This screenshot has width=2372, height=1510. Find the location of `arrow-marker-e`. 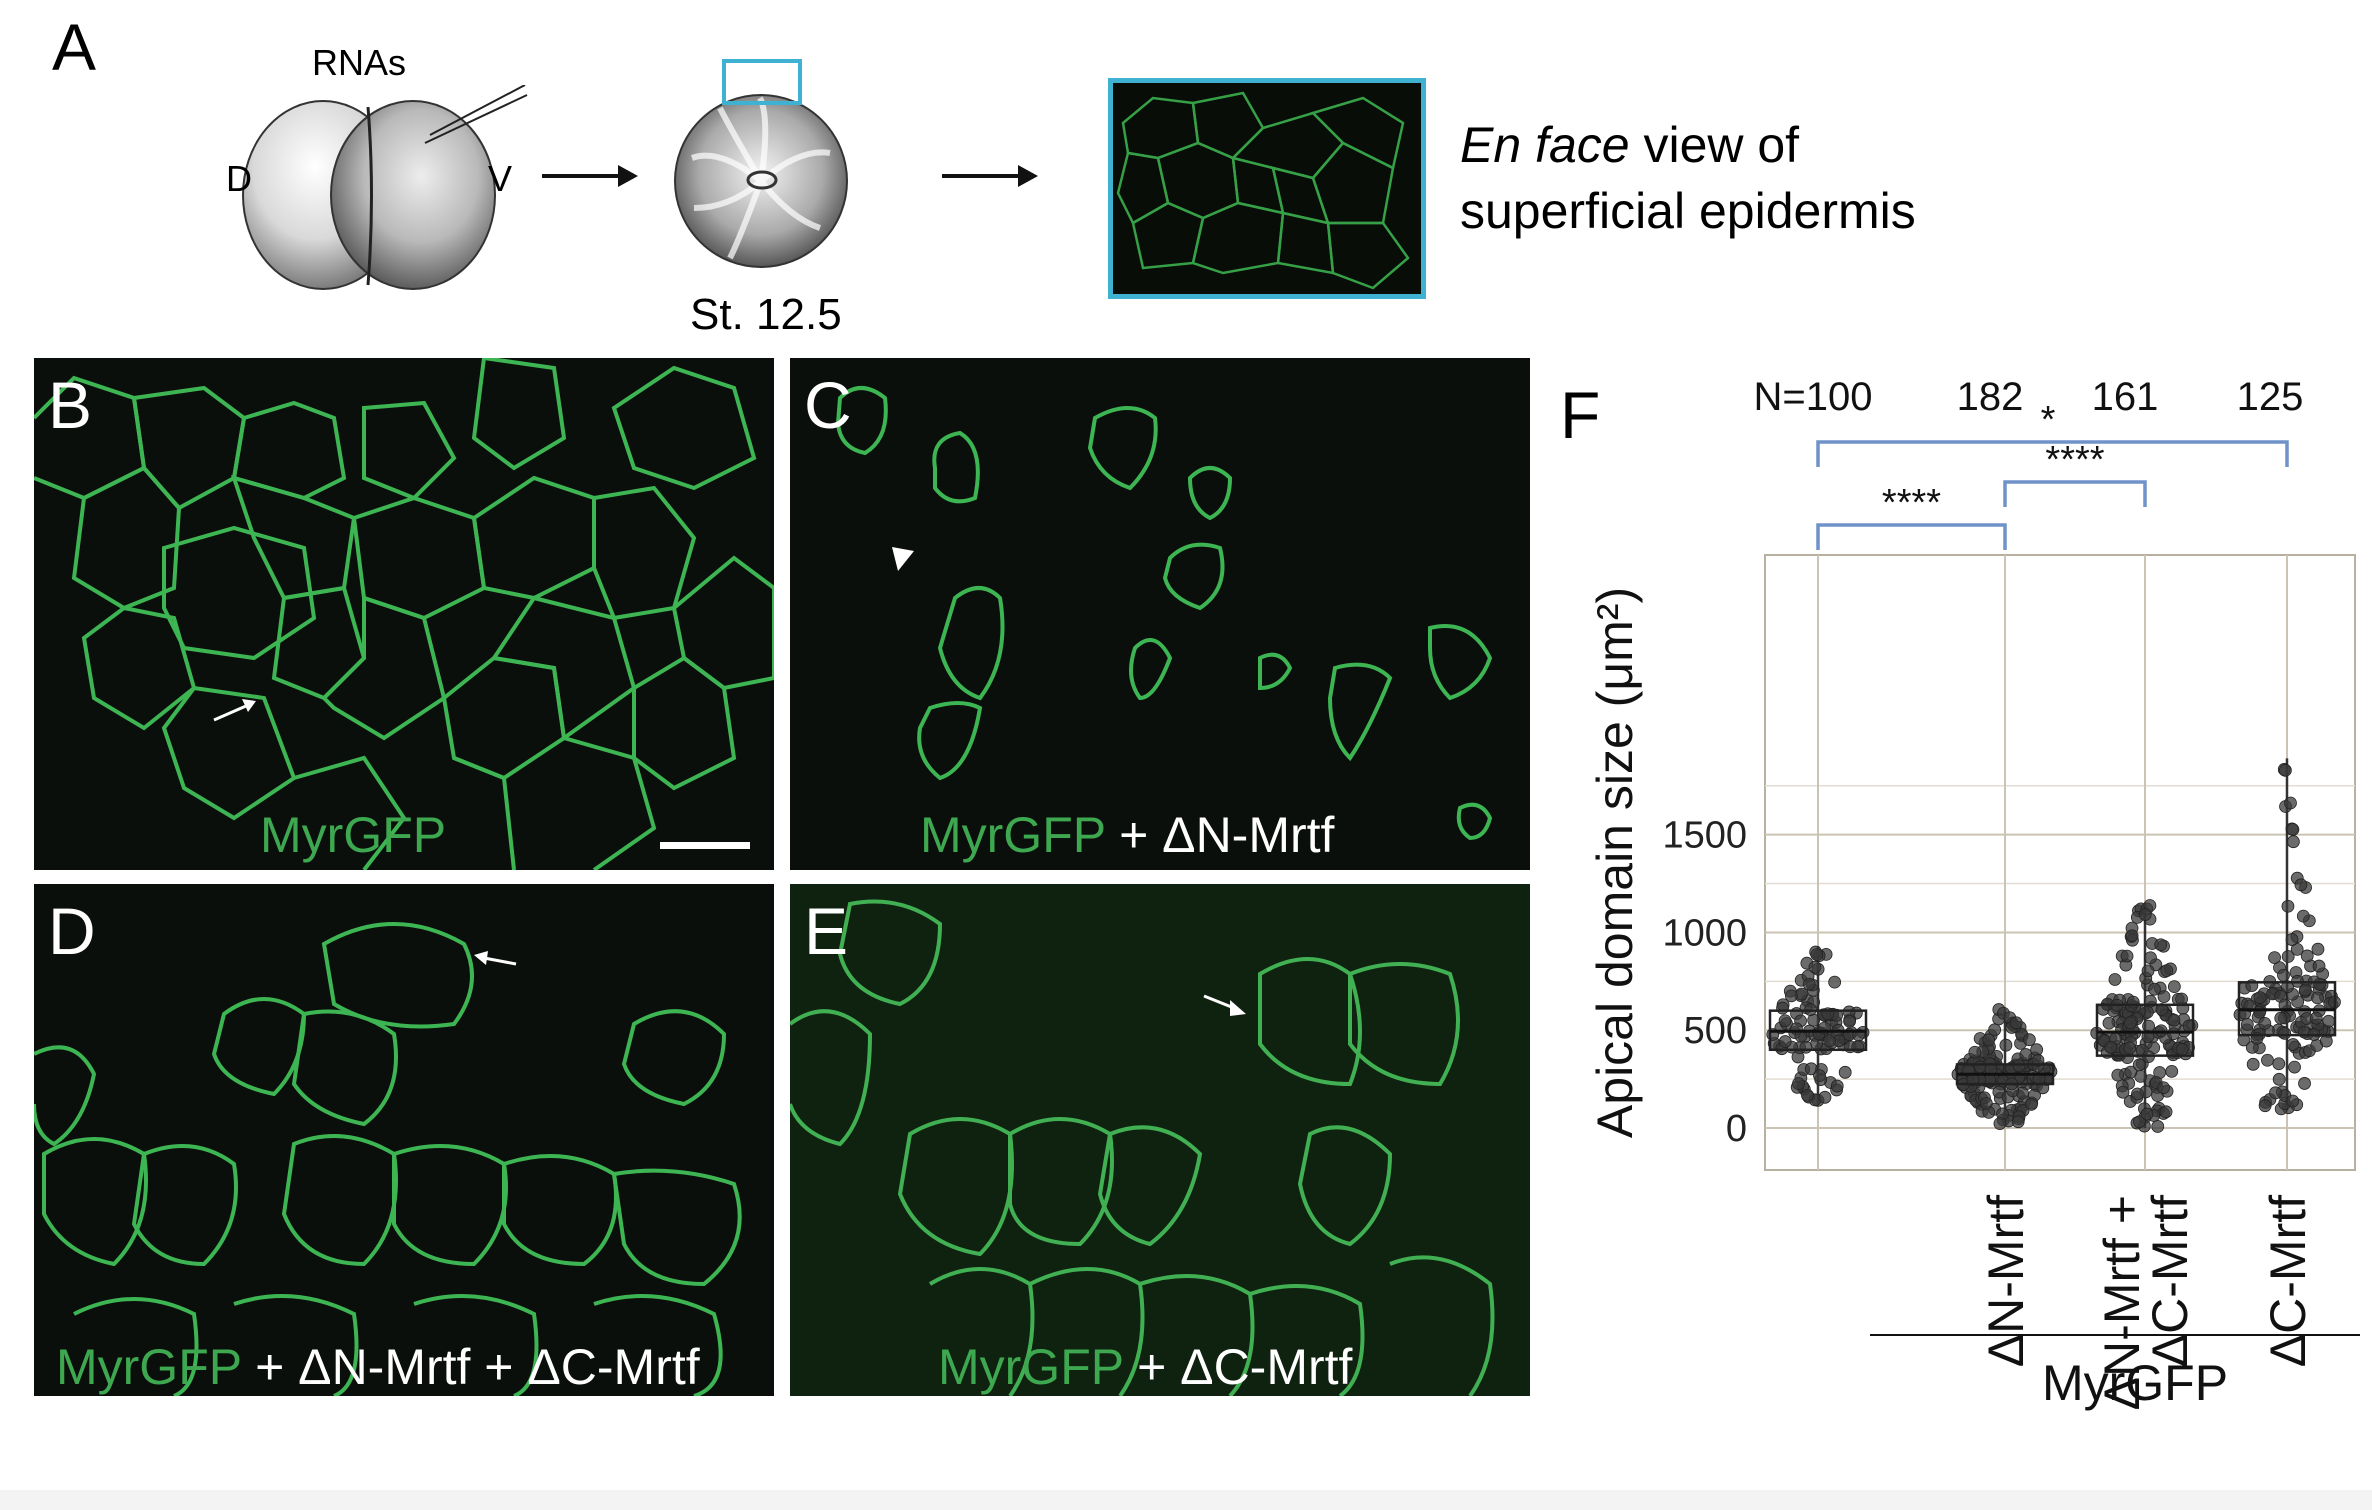

arrow-marker-e is located at coordinates (1224, 1005).